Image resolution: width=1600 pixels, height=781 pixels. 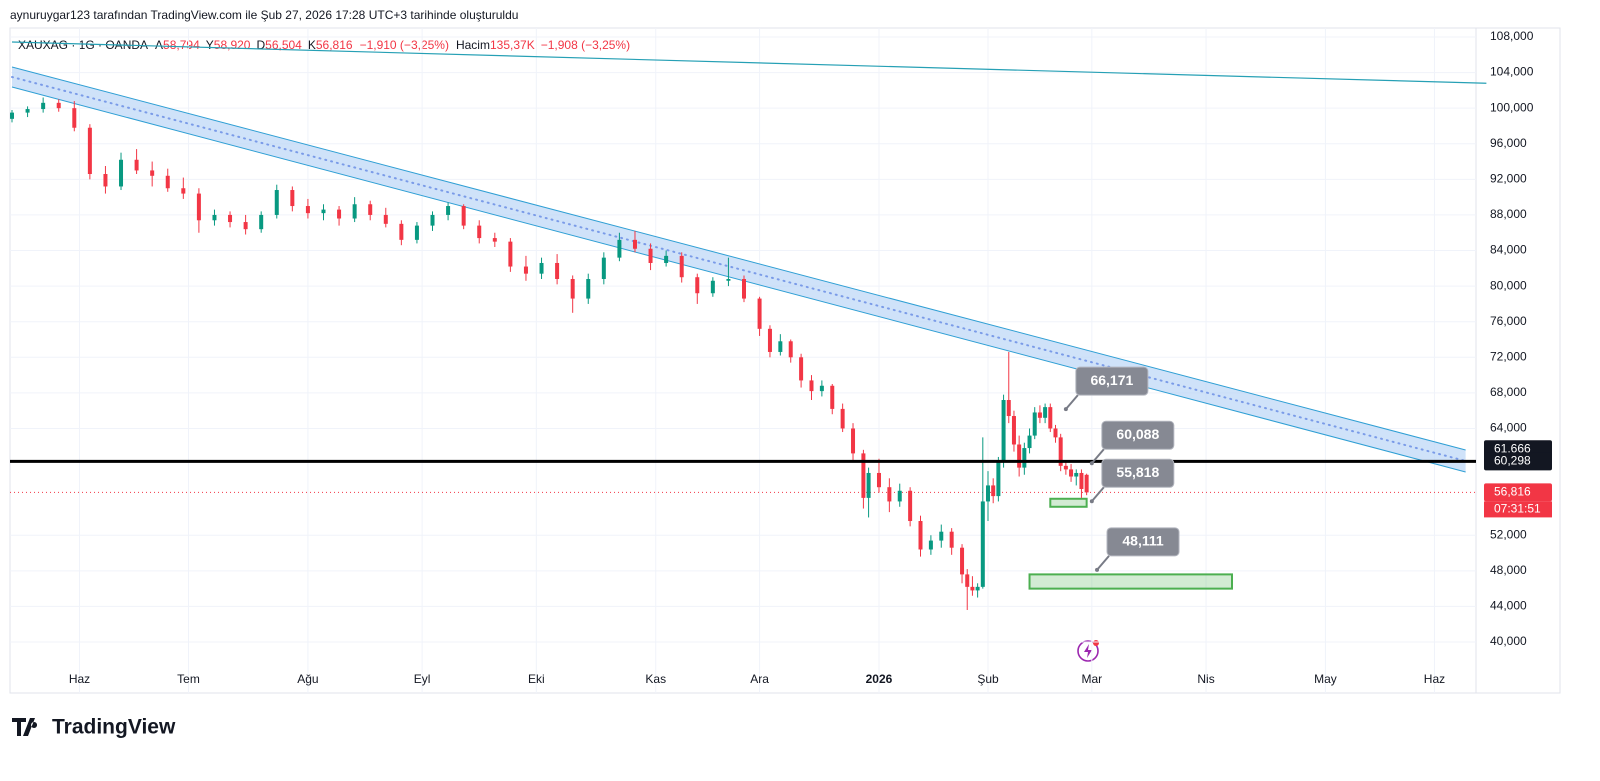 What do you see at coordinates (159, 45) in the screenshot?
I see `legend-open-label: A` at bounding box center [159, 45].